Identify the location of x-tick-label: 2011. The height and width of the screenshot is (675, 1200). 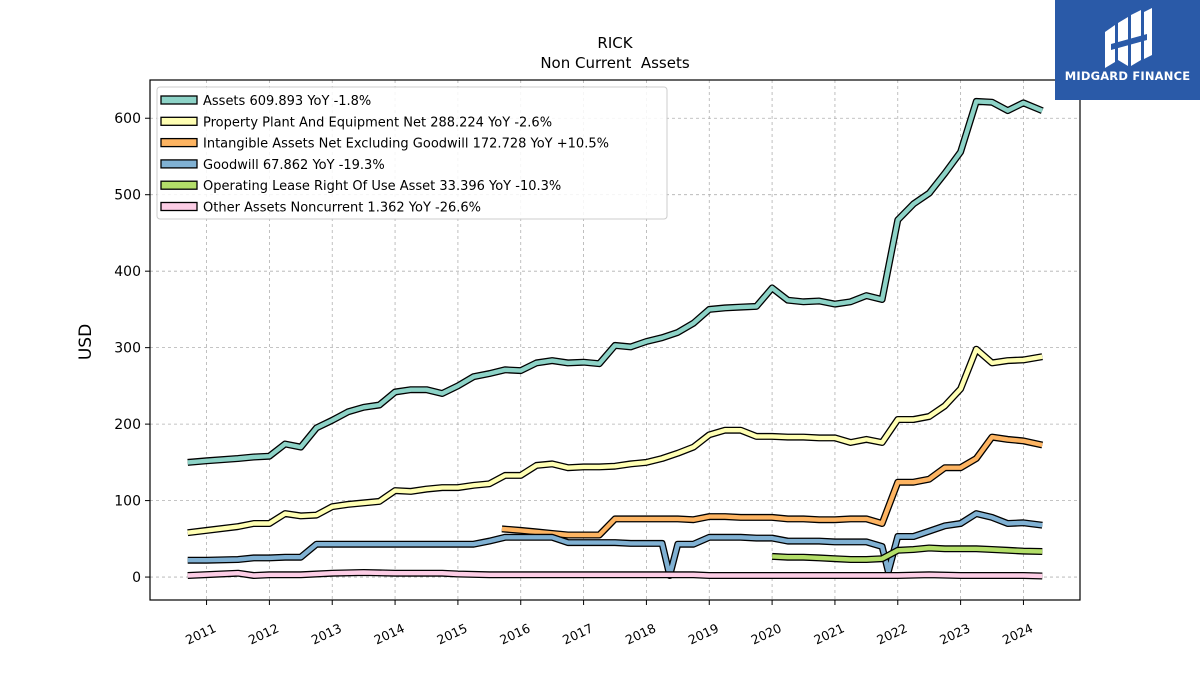
(200, 633).